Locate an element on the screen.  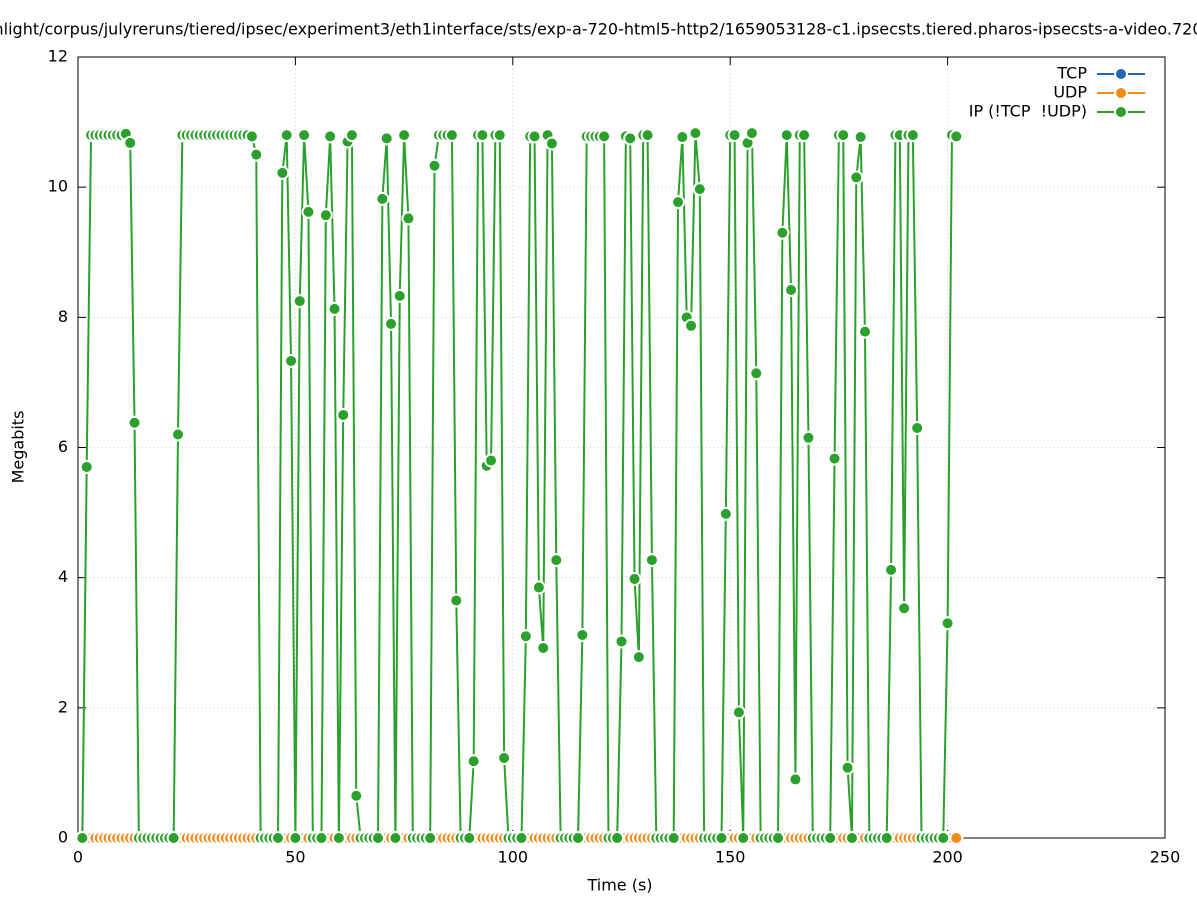
legend-label: TCP is located at coordinates (1071, 73).